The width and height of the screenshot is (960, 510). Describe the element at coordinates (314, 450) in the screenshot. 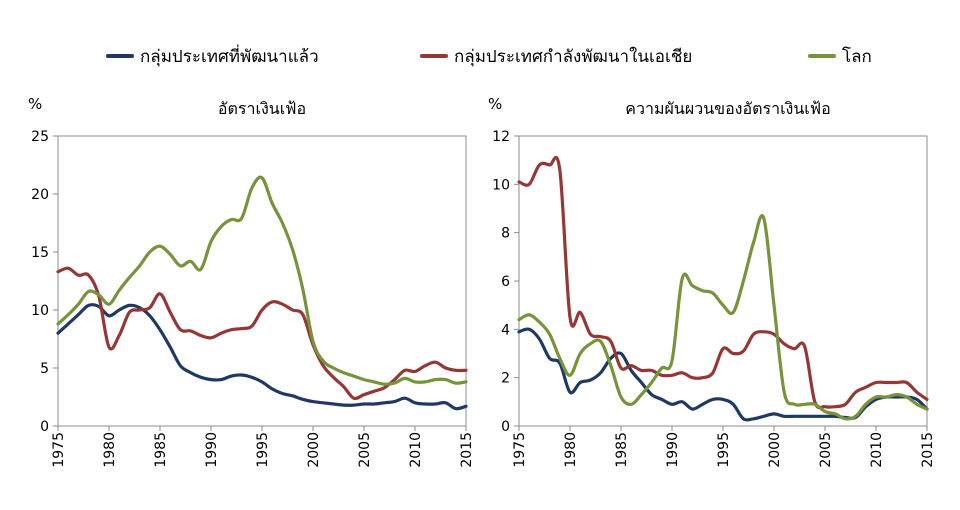

I see `chart1-x-tick-label: 2000` at that location.